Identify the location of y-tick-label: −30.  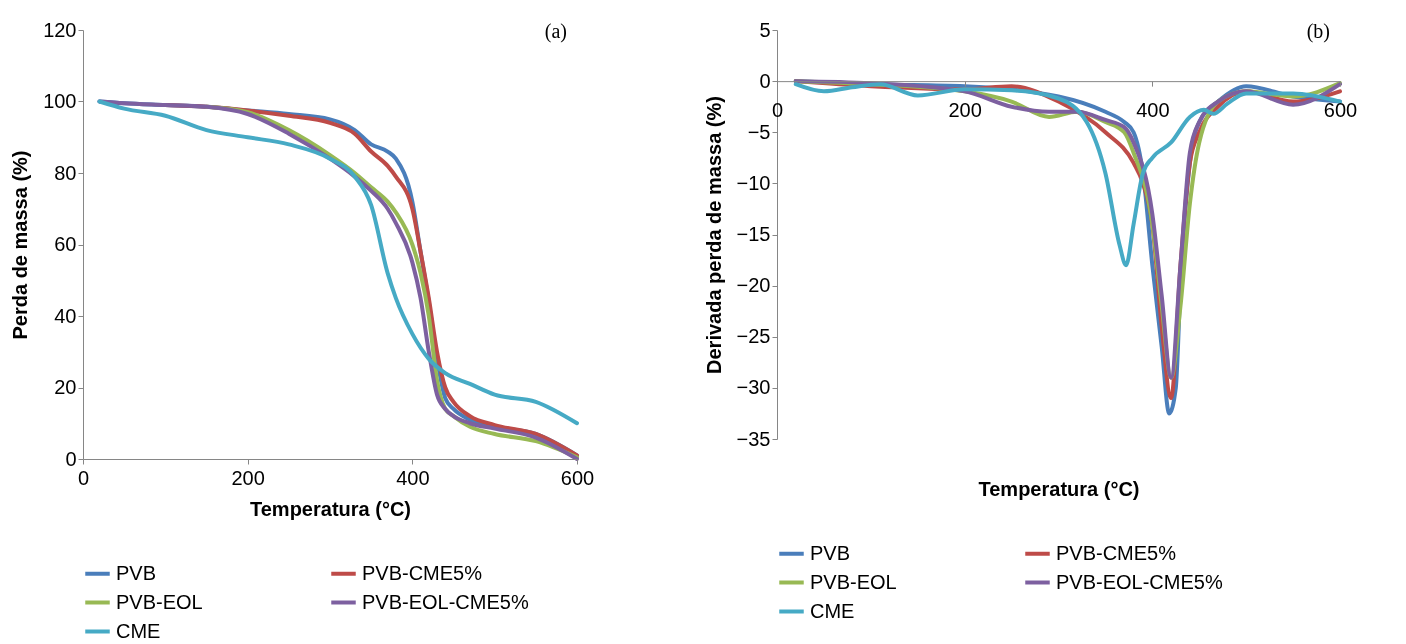
(753, 387).